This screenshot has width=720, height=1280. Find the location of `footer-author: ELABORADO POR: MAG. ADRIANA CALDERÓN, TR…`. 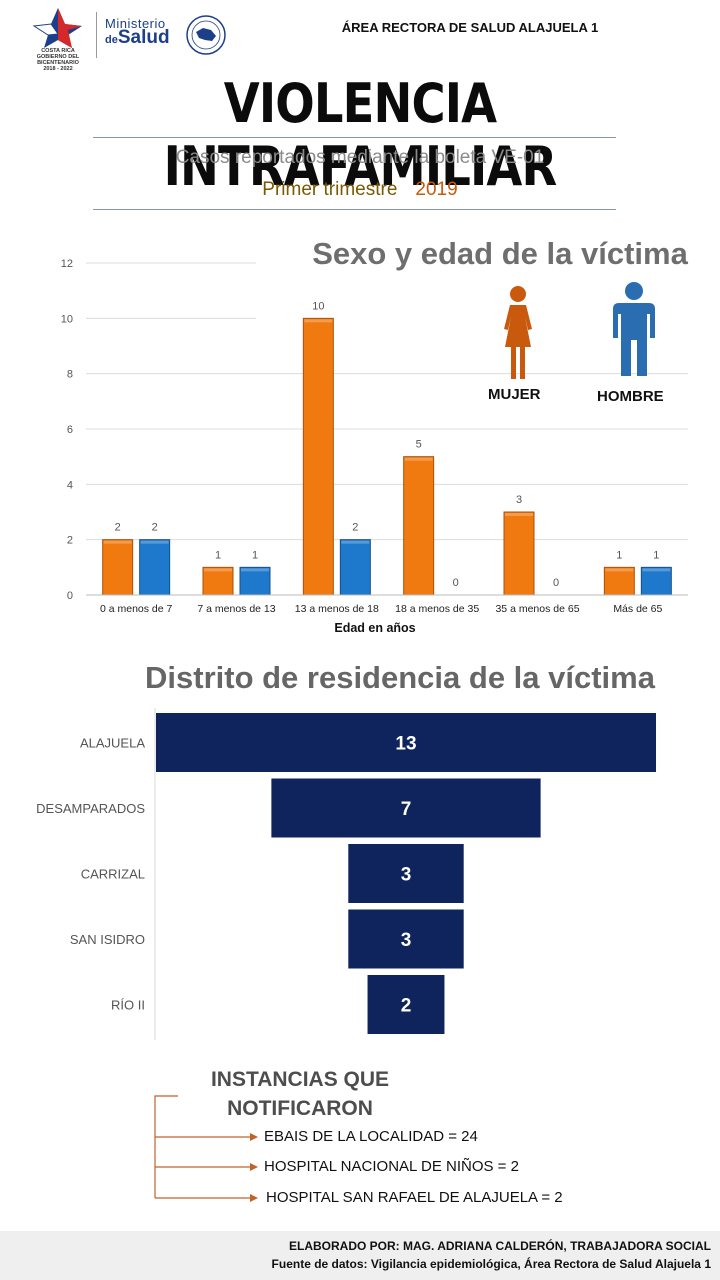

footer-author: ELABORADO POR: MAG. ADRIANA CALDERÓN, TR… is located at coordinates (500, 1246).